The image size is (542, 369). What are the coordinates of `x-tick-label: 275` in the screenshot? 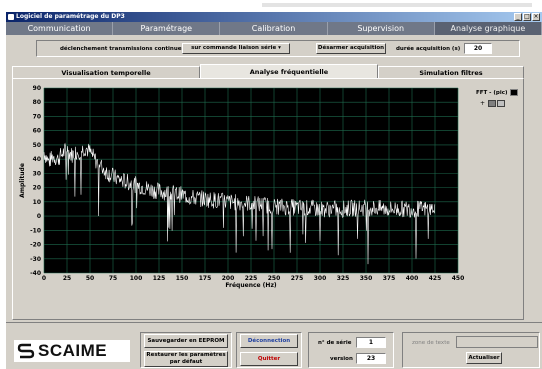 It's located at (297, 278).